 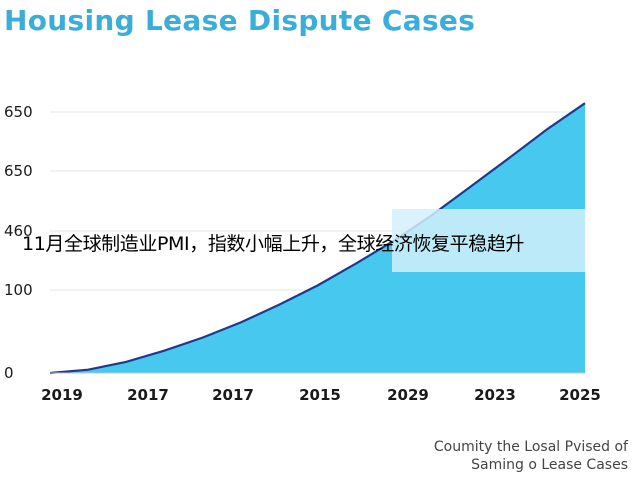 I want to click on x-tick-label: 2025, so click(x=580, y=395).